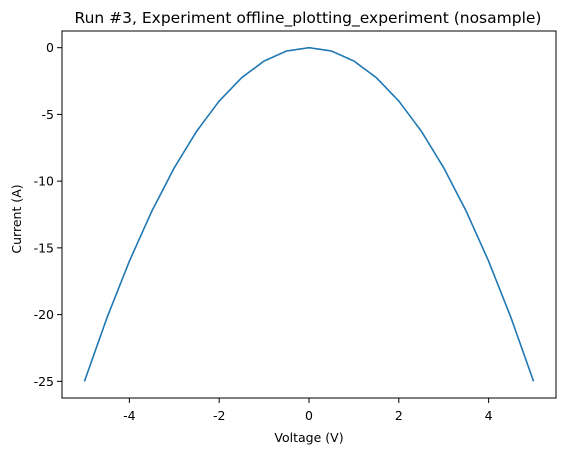  Describe the element at coordinates (399, 415) in the screenshot. I see `x-tick-label: 2` at that location.